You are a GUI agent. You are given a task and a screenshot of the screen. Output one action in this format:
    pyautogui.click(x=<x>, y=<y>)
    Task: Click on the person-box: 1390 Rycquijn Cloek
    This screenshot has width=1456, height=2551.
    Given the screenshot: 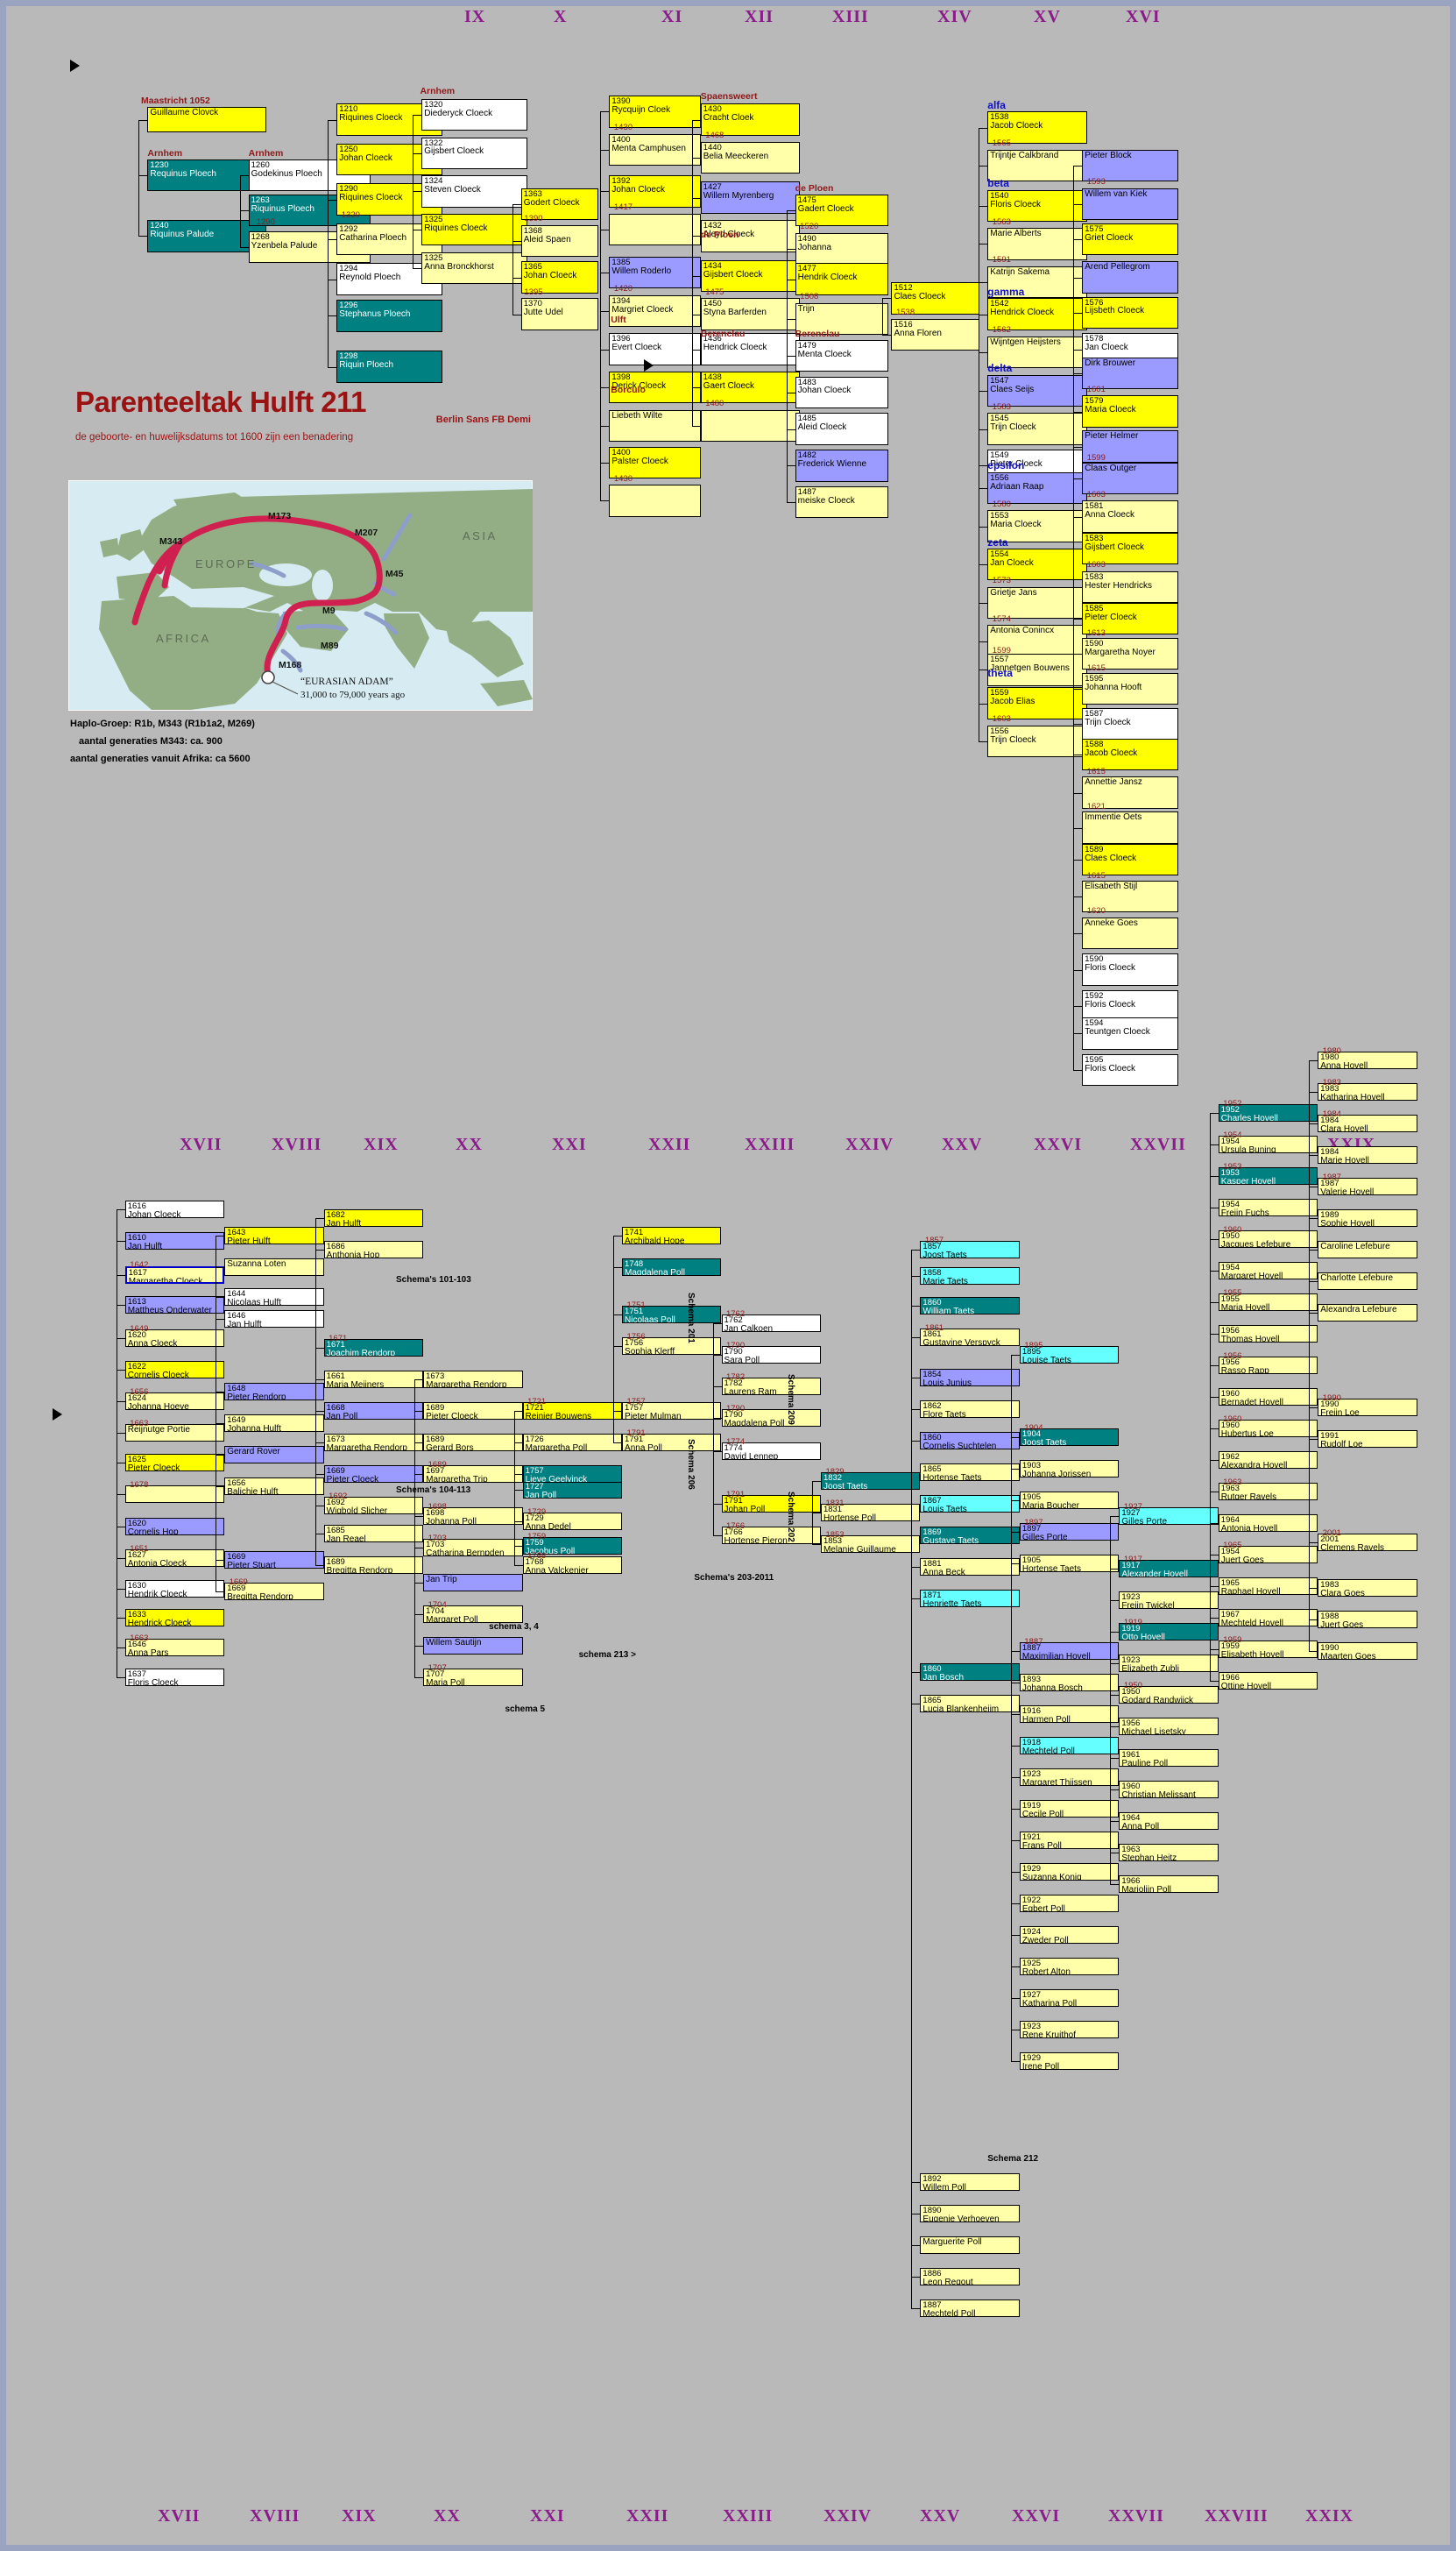 What is the action you would take?
    pyautogui.click(x=655, y=112)
    